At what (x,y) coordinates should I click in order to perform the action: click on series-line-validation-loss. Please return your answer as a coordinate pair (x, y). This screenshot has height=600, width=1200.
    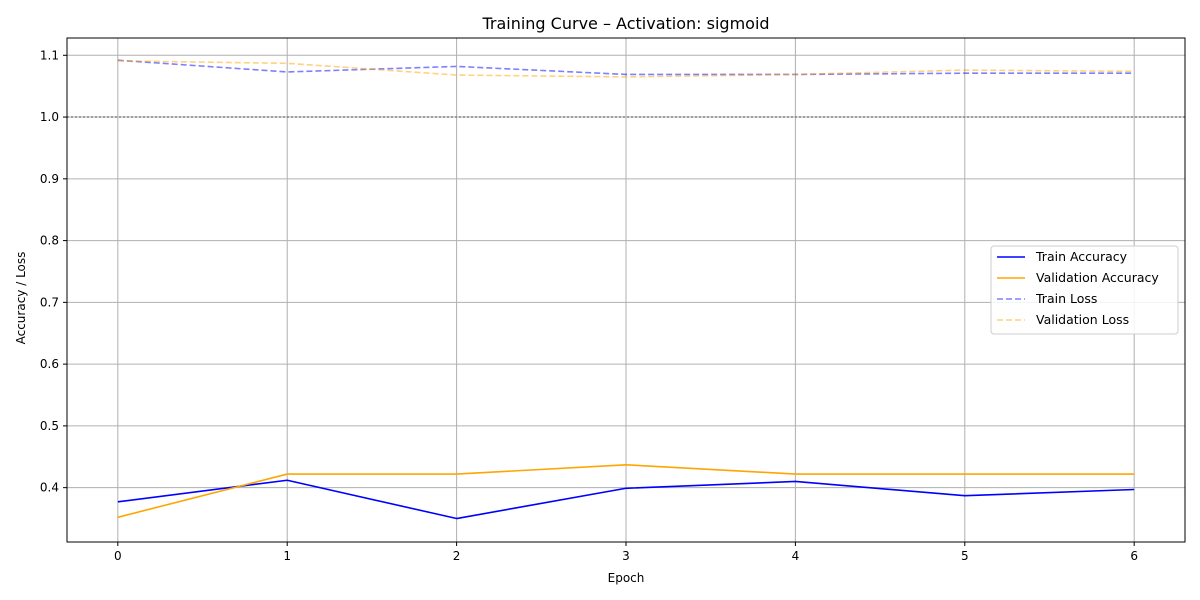
    Looking at the image, I should click on (626, 69).